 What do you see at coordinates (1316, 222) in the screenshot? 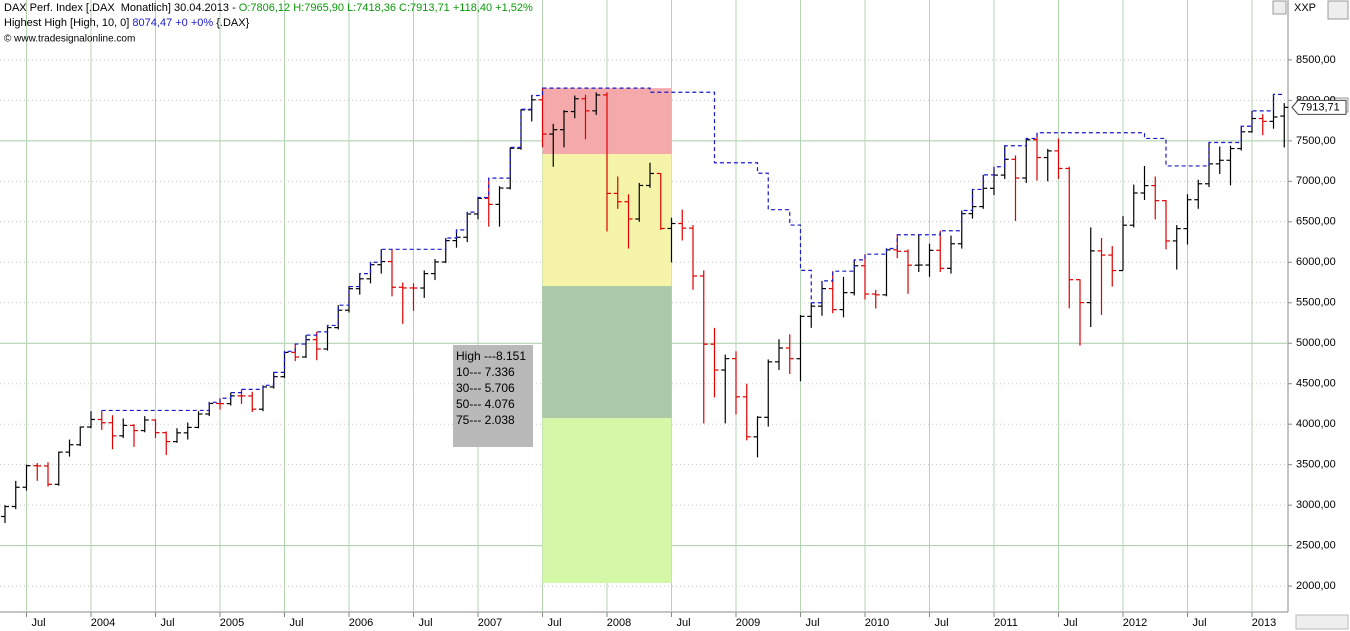
I see `y-tick-label: 6500,00` at bounding box center [1316, 222].